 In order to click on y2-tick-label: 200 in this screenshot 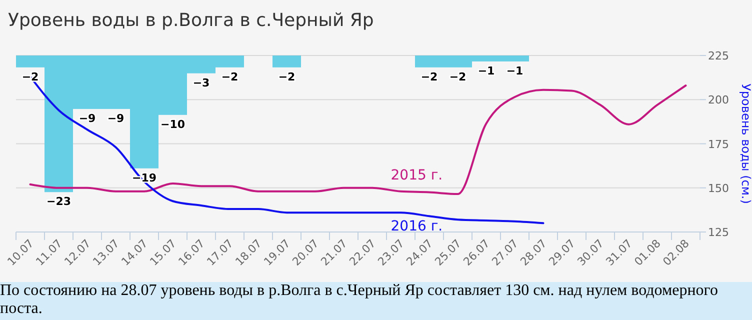, I will do `click(718, 100)`.